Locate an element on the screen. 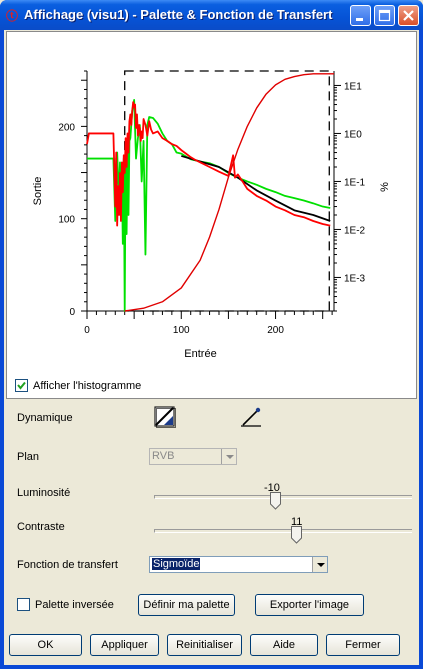 The height and width of the screenshot is (669, 423). luminosite-value: -10 is located at coordinates (272, 488).